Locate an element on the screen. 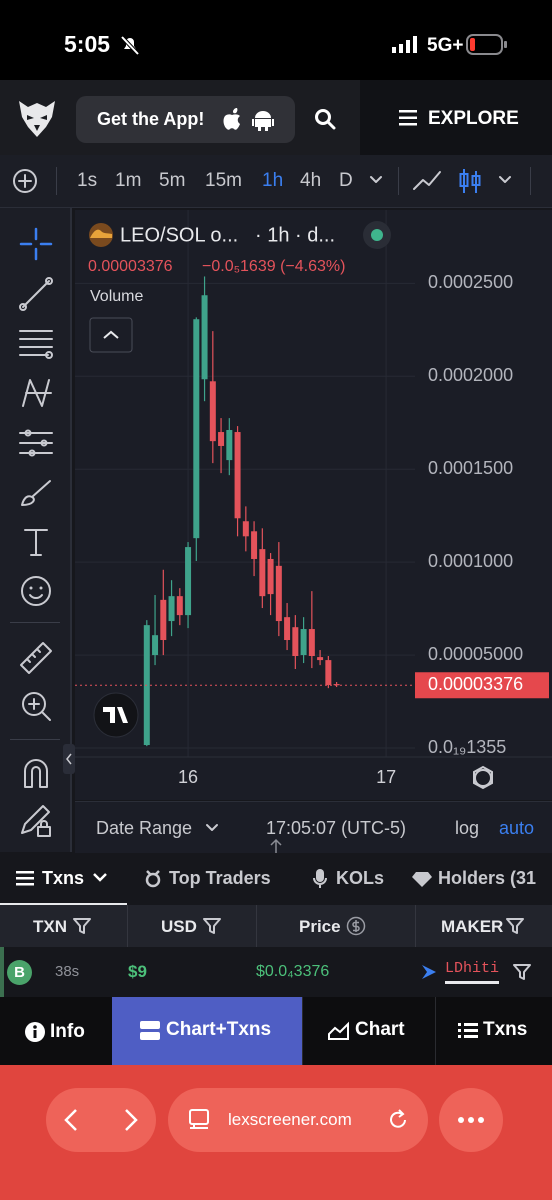  column-header: MAKER is located at coordinates (472, 926).